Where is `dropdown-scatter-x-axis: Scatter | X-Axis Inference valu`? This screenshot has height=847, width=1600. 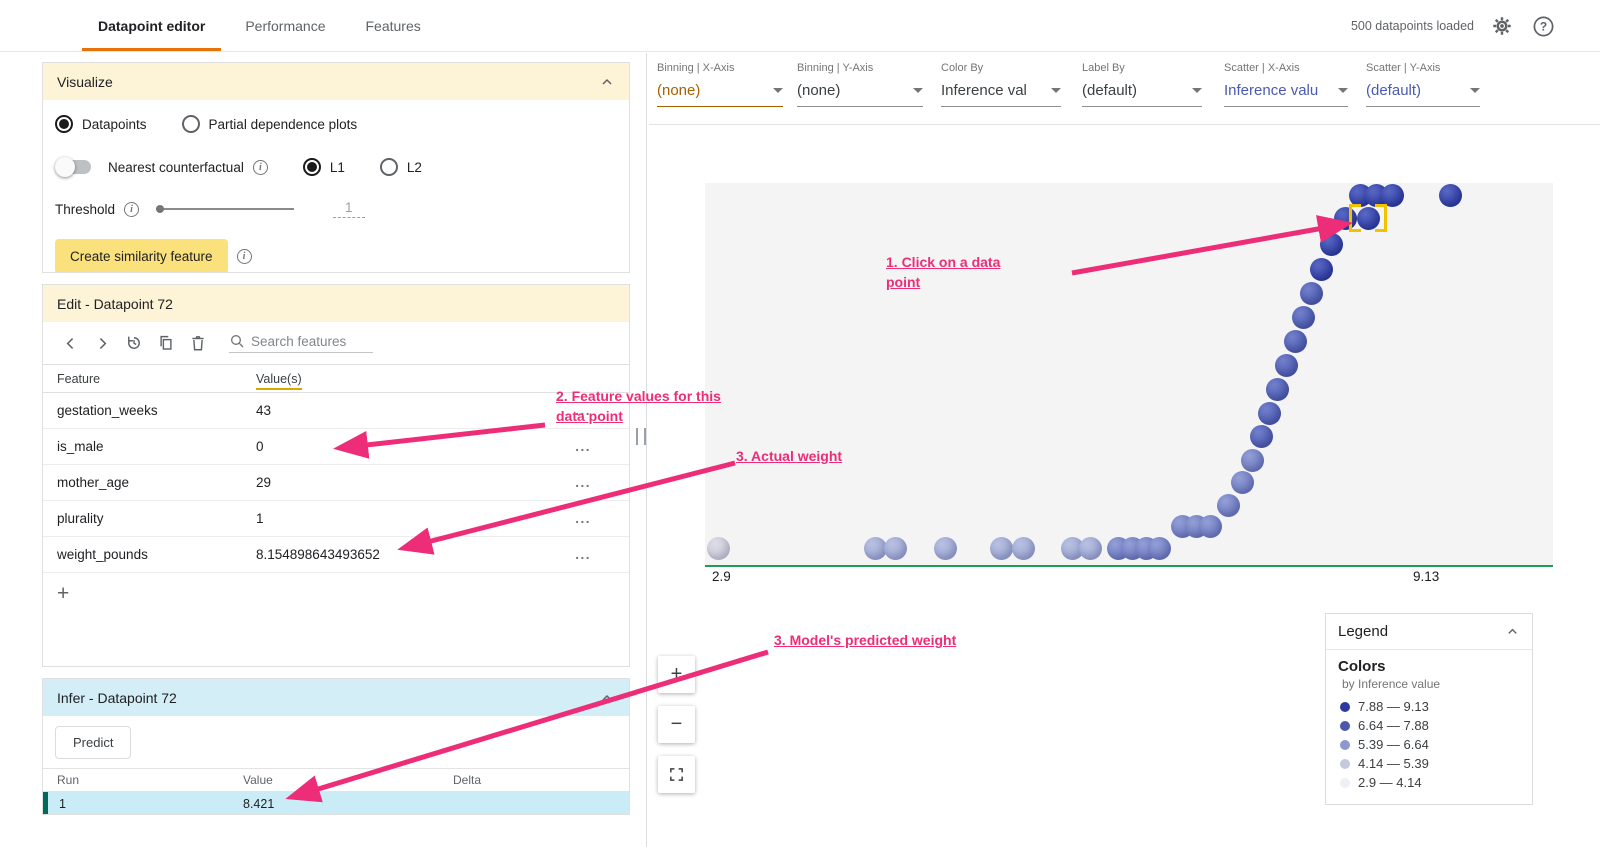
dropdown-scatter-x-axis: Scatter | X-Axis Inference valu is located at coordinates (1286, 89).